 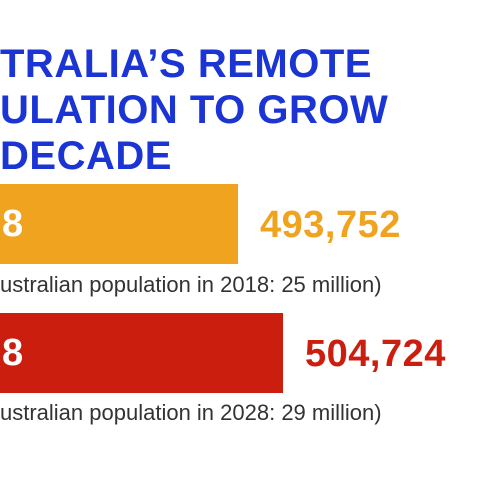 I want to click on value-label-2028: 504,724, so click(x=375, y=354).